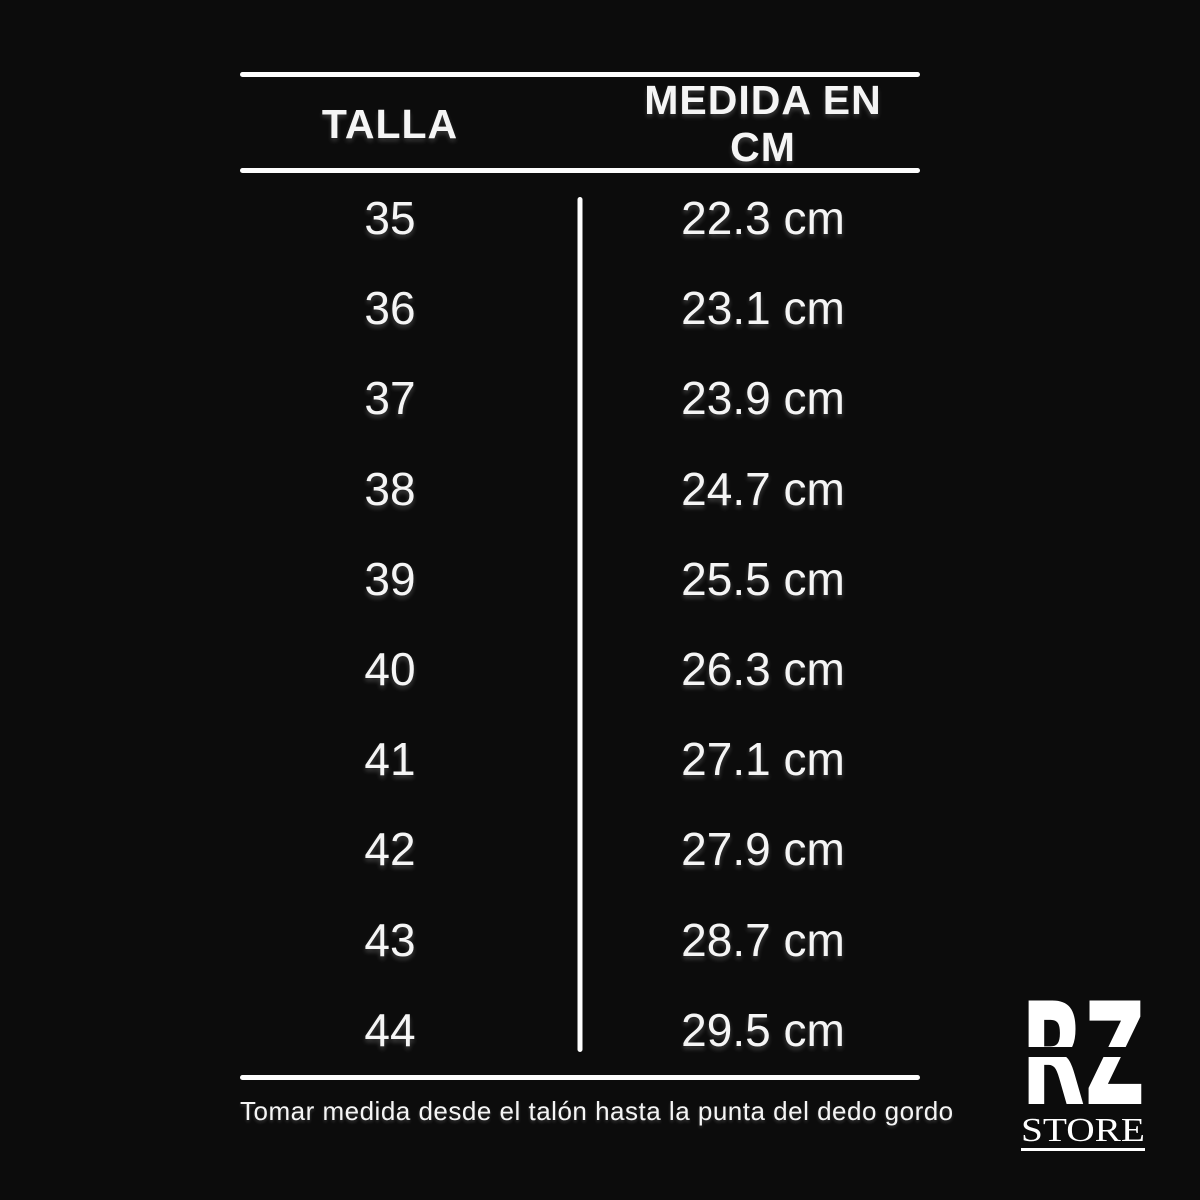 The image size is (1200, 1200). Describe the element at coordinates (580, 123) in the screenshot. I see `table-header-row: TALLA MEDIDA EN CM` at that location.